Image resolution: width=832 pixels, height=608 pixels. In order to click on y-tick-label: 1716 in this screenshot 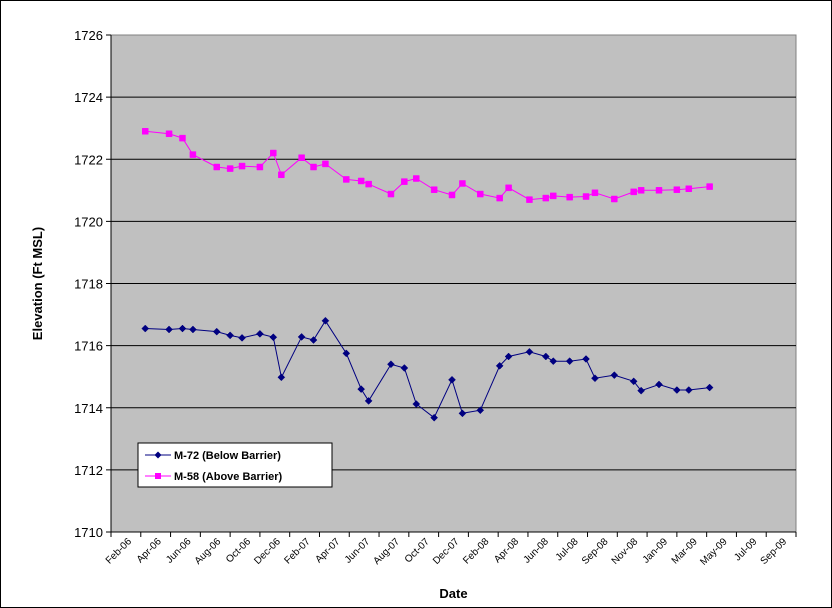, I will do `click(88, 346)`.